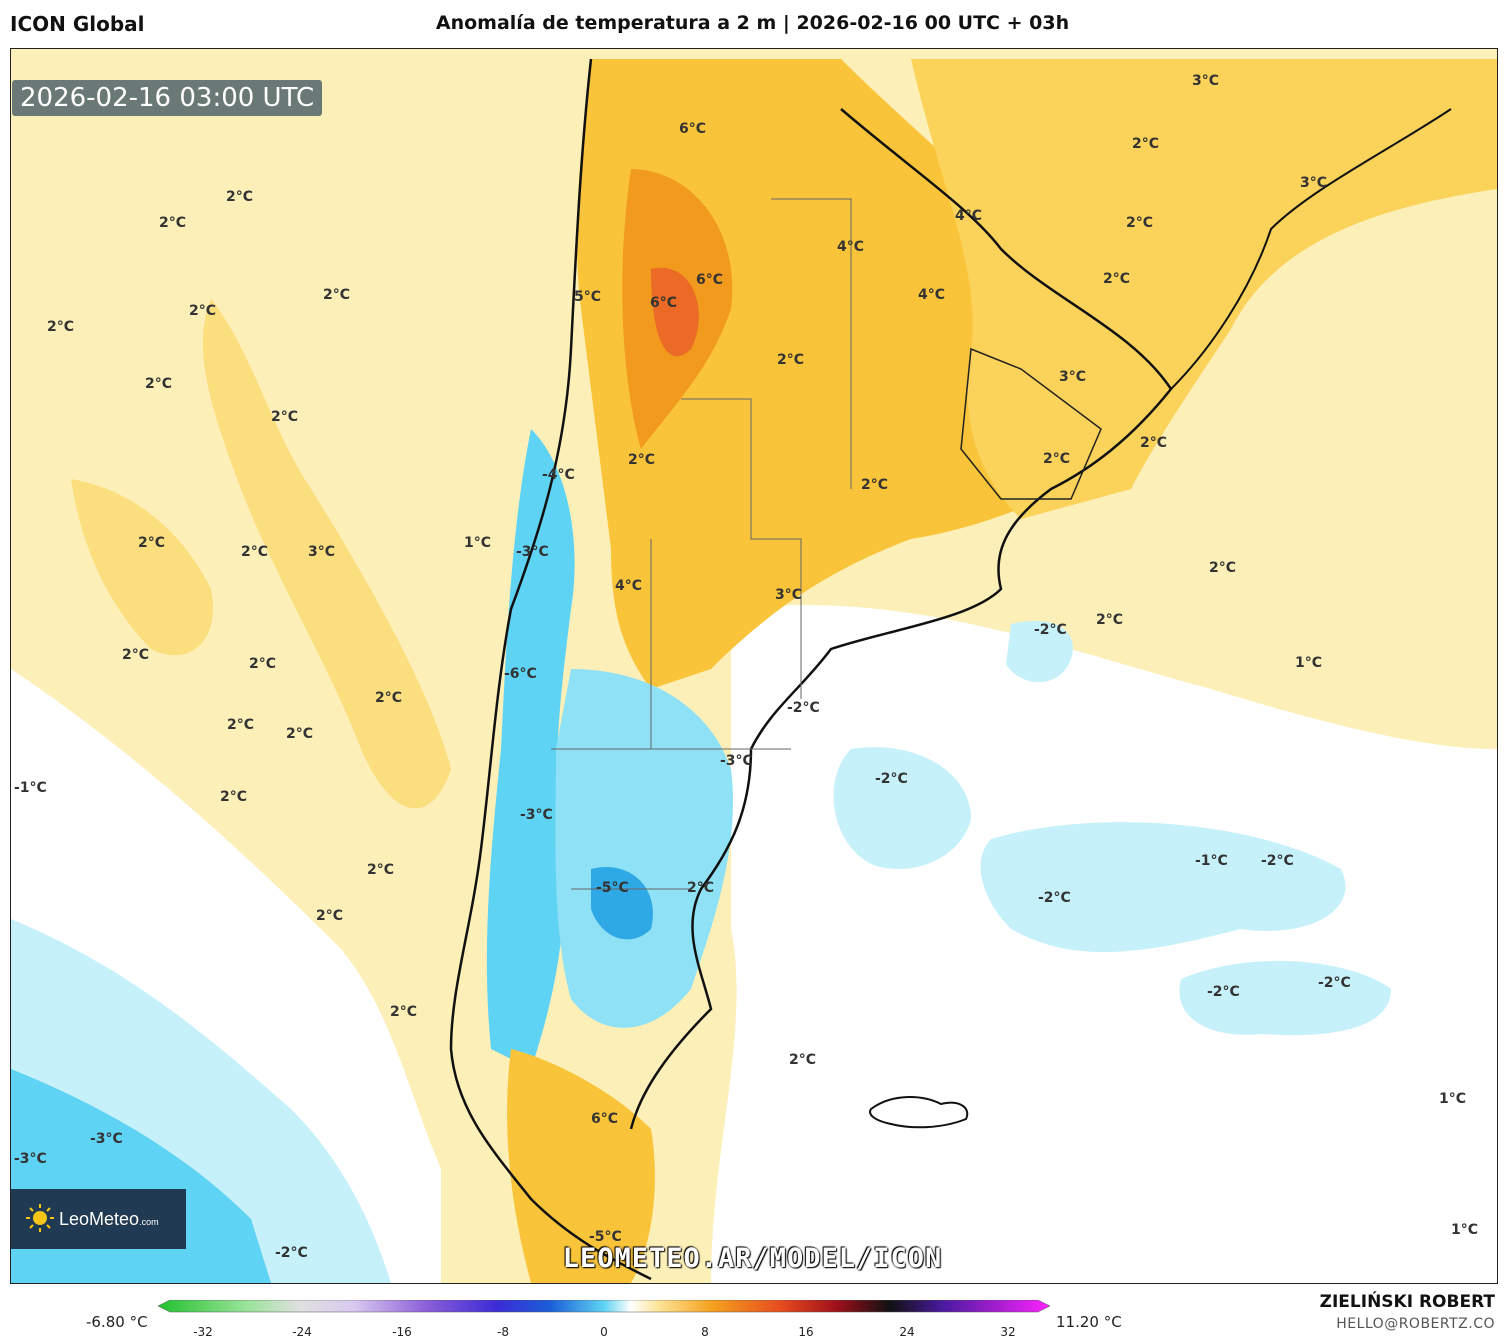  What do you see at coordinates (203, 1332) in the screenshot?
I see `colorbar-tick: -32` at bounding box center [203, 1332].